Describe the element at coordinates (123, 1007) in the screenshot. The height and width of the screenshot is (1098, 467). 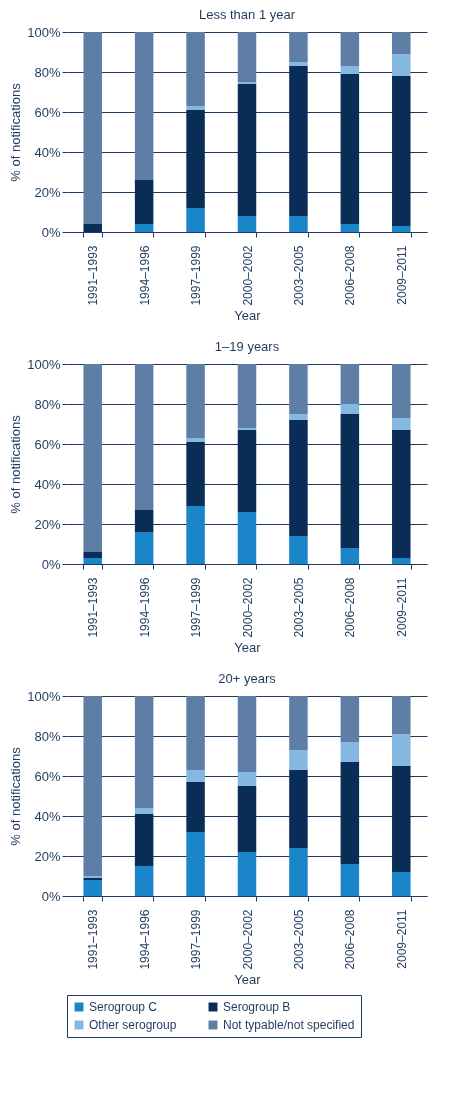
I see `legend-label: Serogroup C` at that location.